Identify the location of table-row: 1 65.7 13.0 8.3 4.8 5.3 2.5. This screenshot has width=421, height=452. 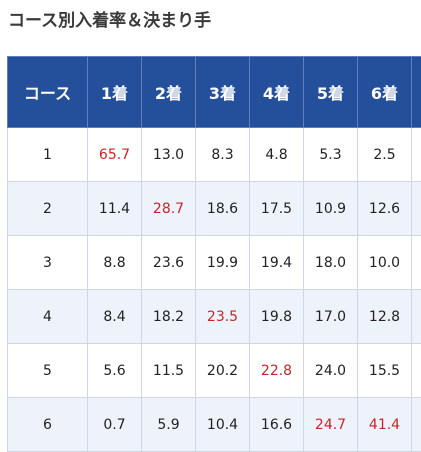
(214, 154).